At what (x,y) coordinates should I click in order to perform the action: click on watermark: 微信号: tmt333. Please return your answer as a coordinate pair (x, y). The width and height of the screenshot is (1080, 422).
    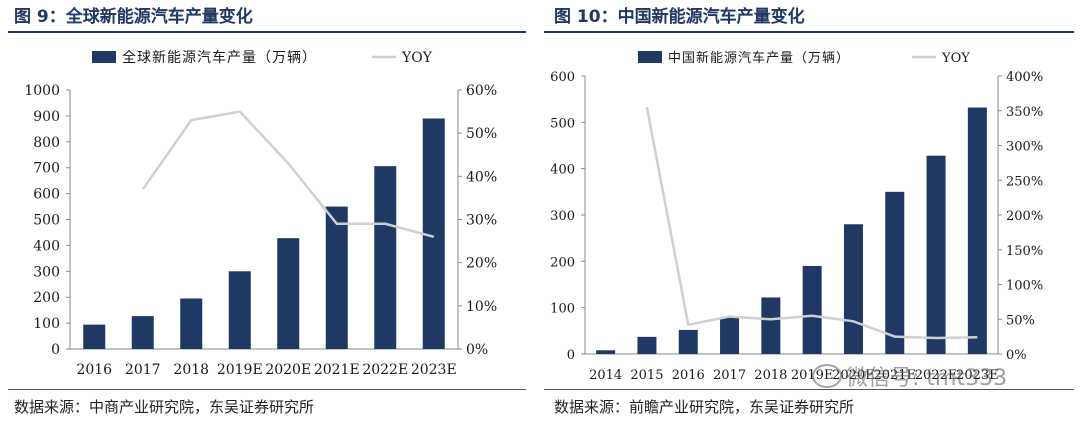
    Looking at the image, I should click on (909, 376).